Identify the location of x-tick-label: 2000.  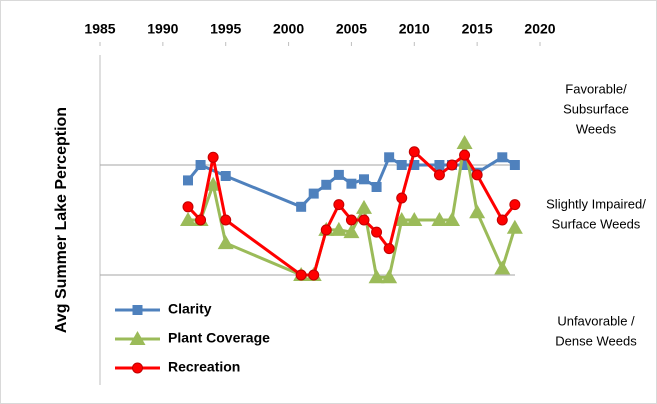
(288, 29).